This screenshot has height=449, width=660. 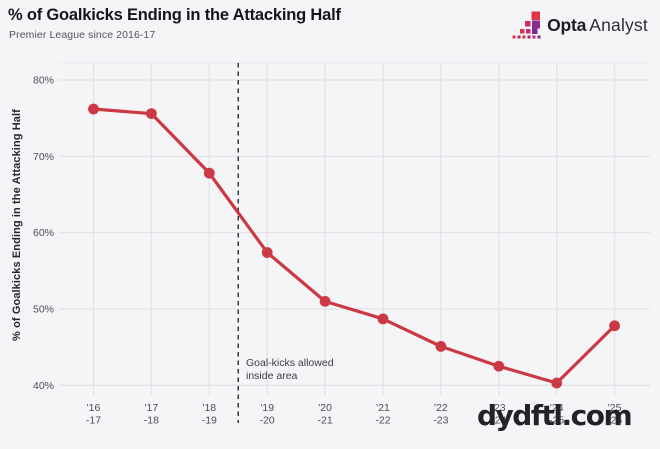 I want to click on brand-name: Opta Analyst, so click(x=597, y=25).